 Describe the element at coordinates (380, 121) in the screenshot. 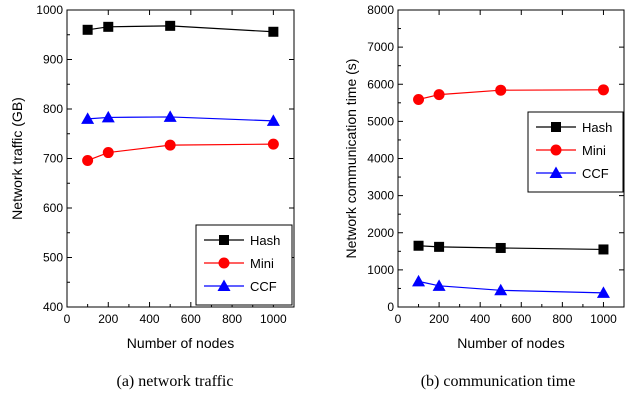

I see `y-tick-label: 5000` at that location.